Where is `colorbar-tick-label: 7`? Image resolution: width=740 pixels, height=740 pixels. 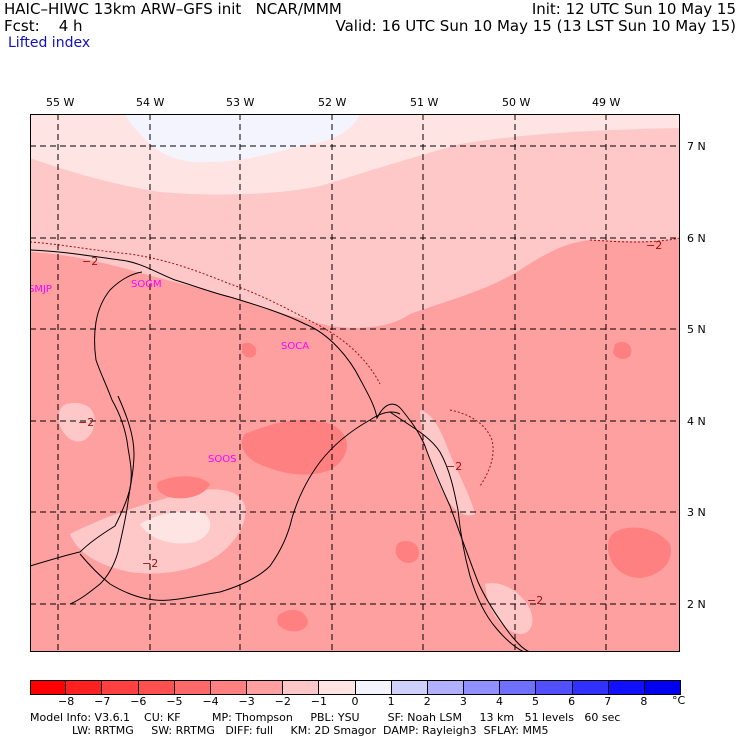 colorbar-tick-label: 7 is located at coordinates (608, 701).